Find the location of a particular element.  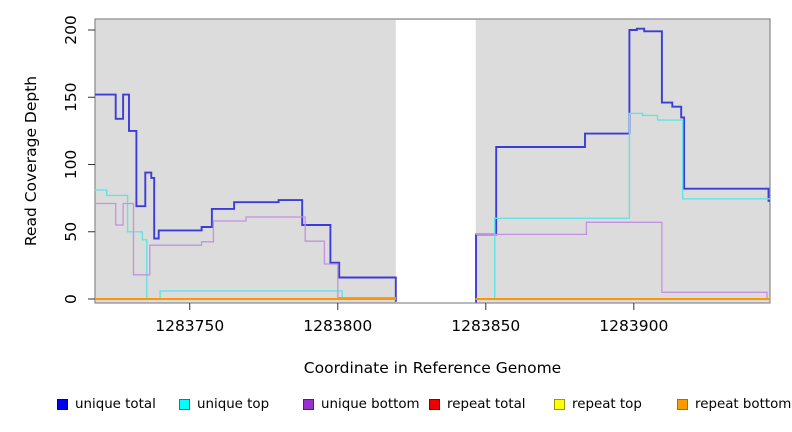

y-tick-label: 50 is located at coordinates (71, 232).